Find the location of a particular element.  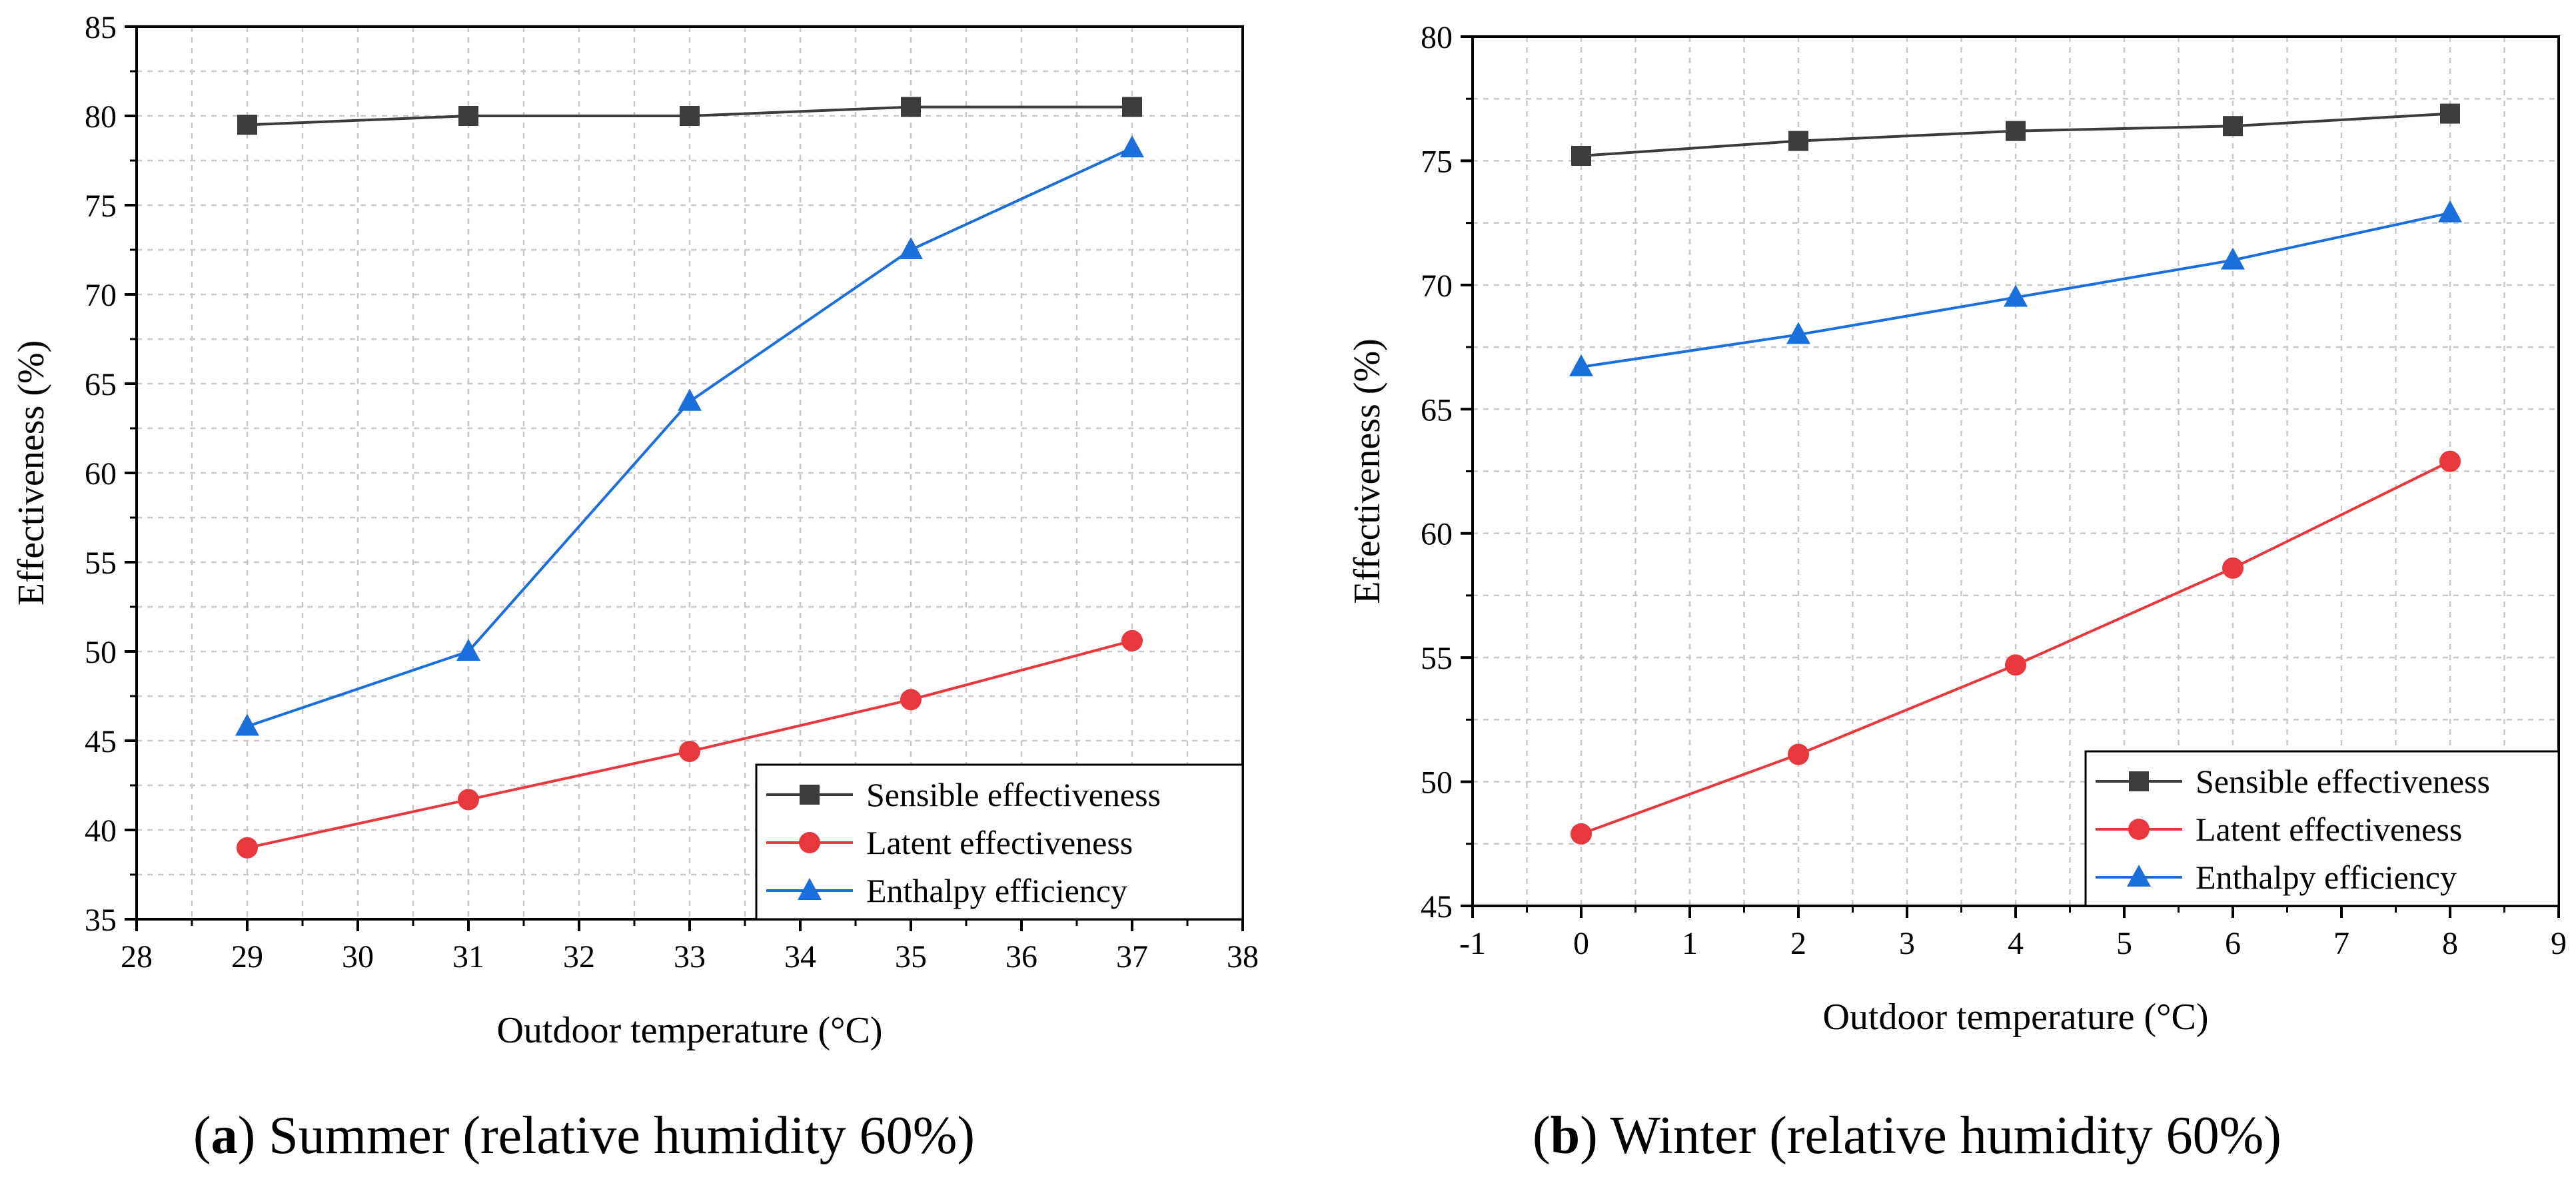

series-enthalpy-efficiency is located at coordinates (2016, 288).